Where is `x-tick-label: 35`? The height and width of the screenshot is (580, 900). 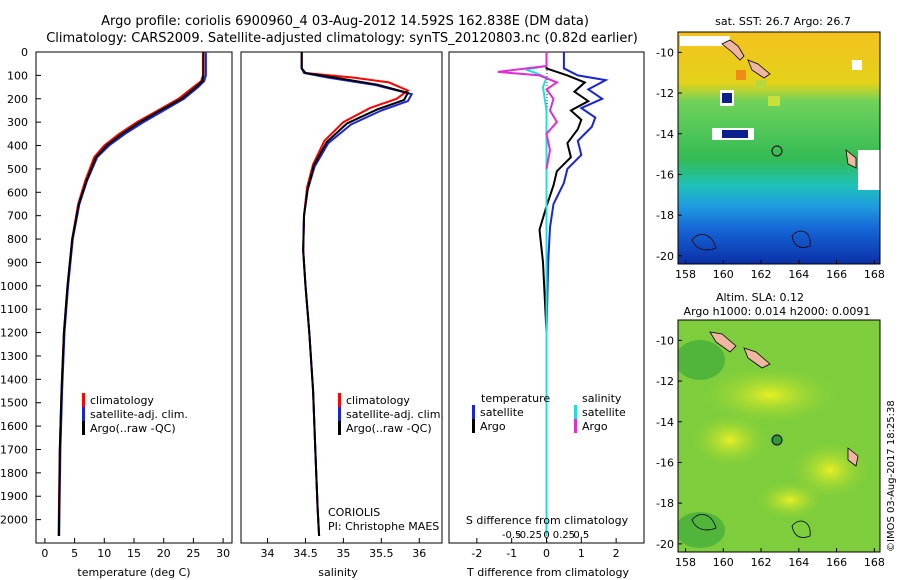
x-tick-label: 35 is located at coordinates (343, 553).